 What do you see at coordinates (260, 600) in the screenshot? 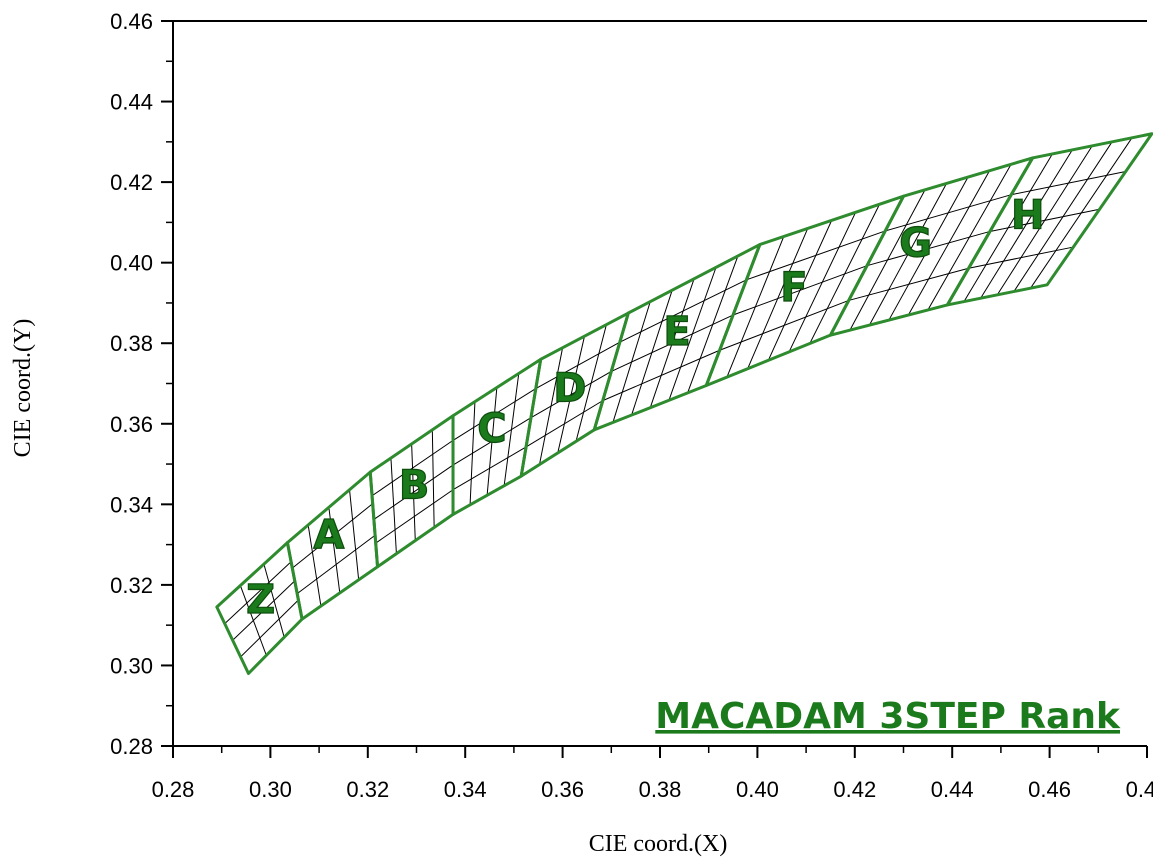
I see `bin-label-z: Z` at bounding box center [260, 600].